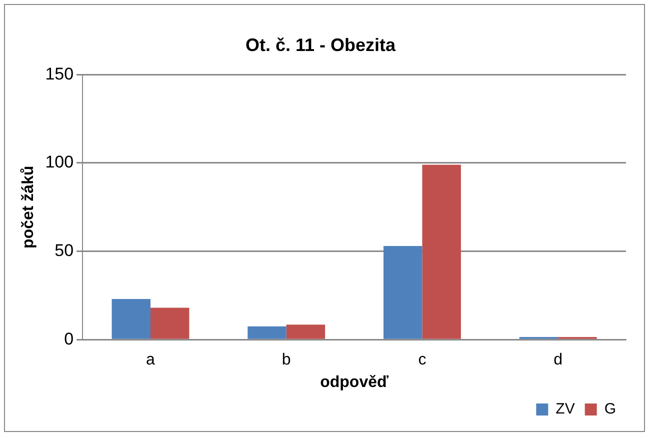 The height and width of the screenshot is (438, 651). What do you see at coordinates (29, 207) in the screenshot?
I see `y-axis-title: počet žáků` at bounding box center [29, 207].